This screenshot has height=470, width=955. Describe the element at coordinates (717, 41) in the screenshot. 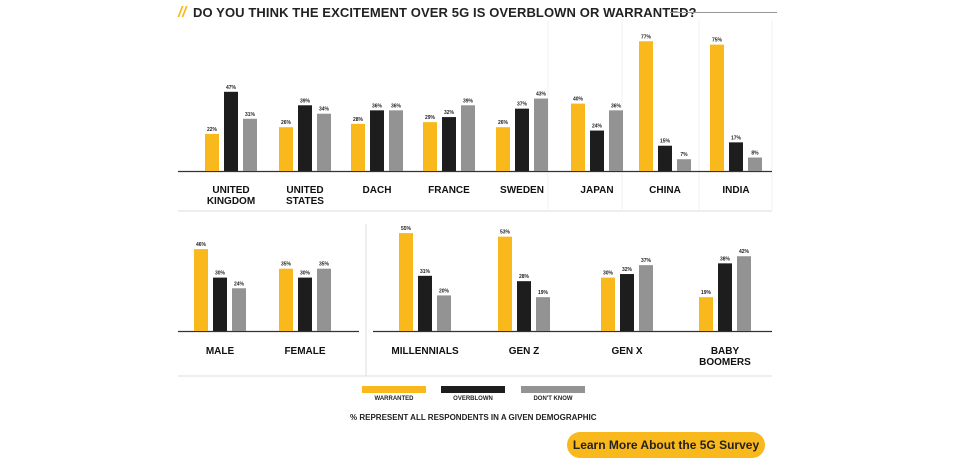

I see `data-label-india-warranted: 75%` at that location.